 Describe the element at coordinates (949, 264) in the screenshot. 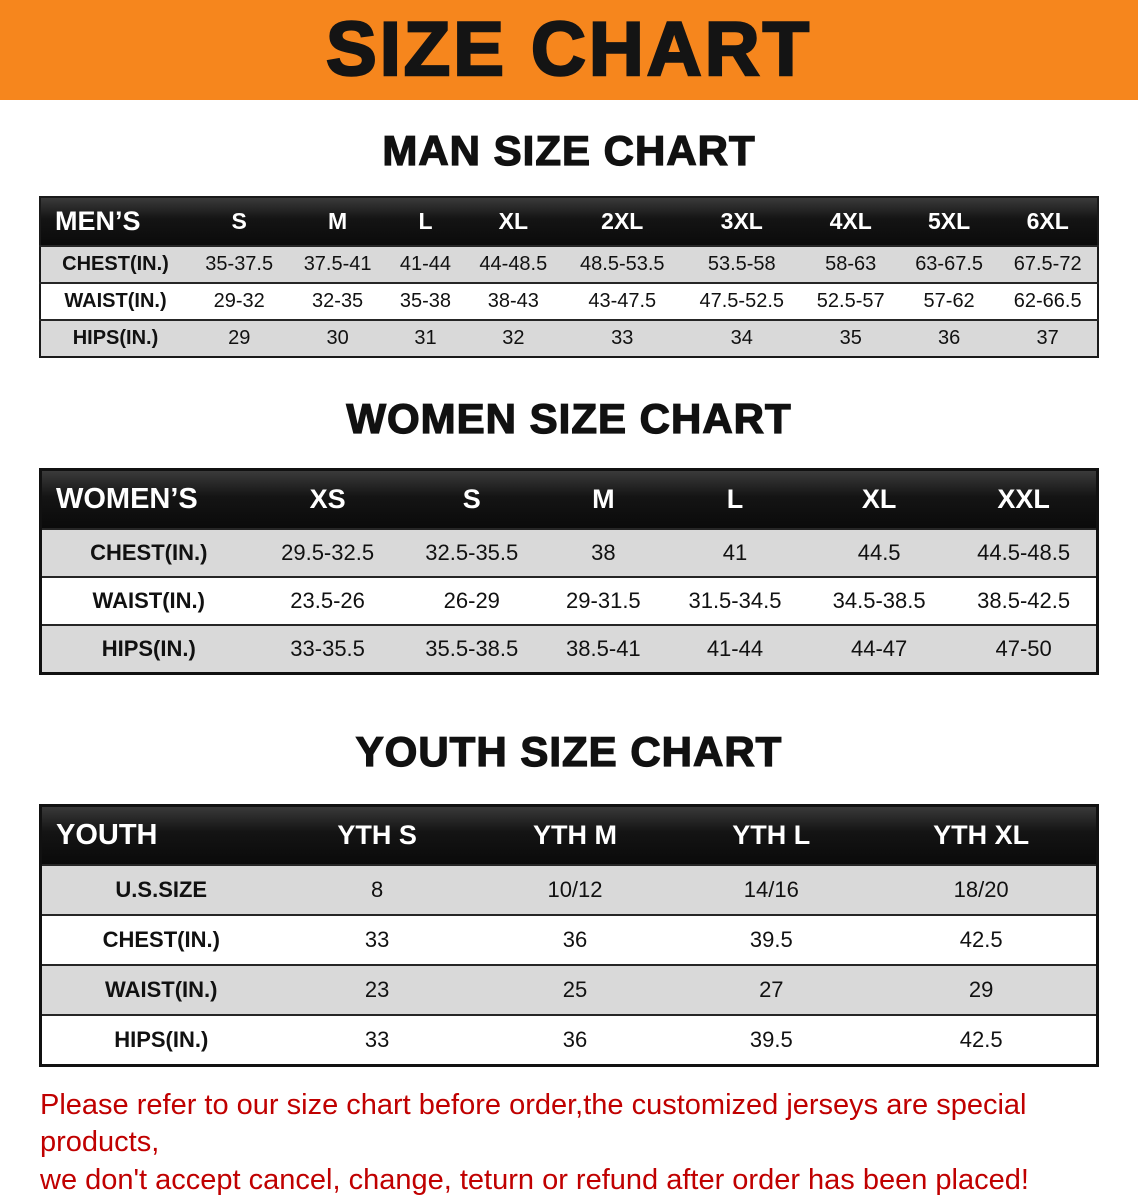

I see `size-value-cell: 63-67.5` at that location.